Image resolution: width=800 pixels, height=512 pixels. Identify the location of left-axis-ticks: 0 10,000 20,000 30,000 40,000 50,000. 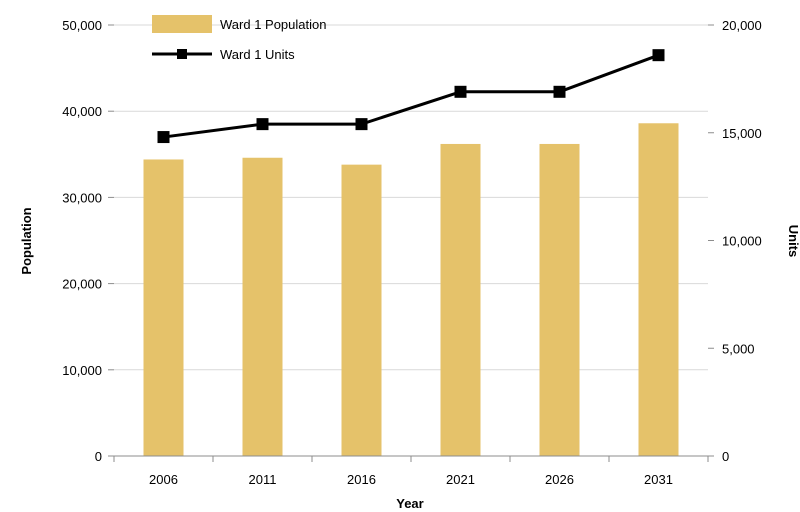
(88, 241).